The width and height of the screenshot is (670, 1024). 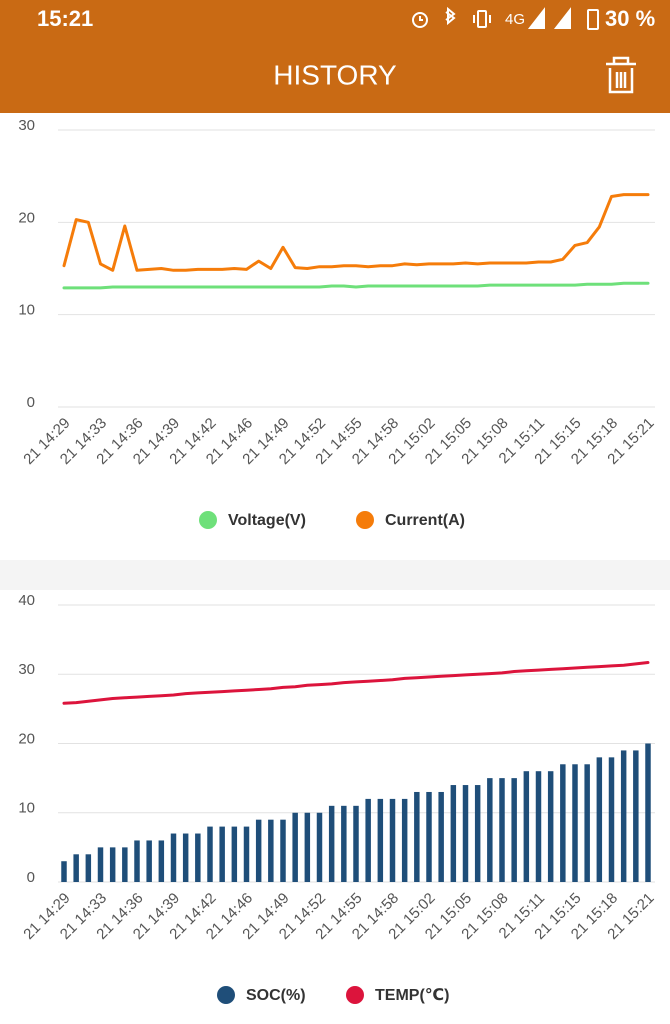 What do you see at coordinates (65, 18) in the screenshot?
I see `status-time: 15:21` at bounding box center [65, 18].